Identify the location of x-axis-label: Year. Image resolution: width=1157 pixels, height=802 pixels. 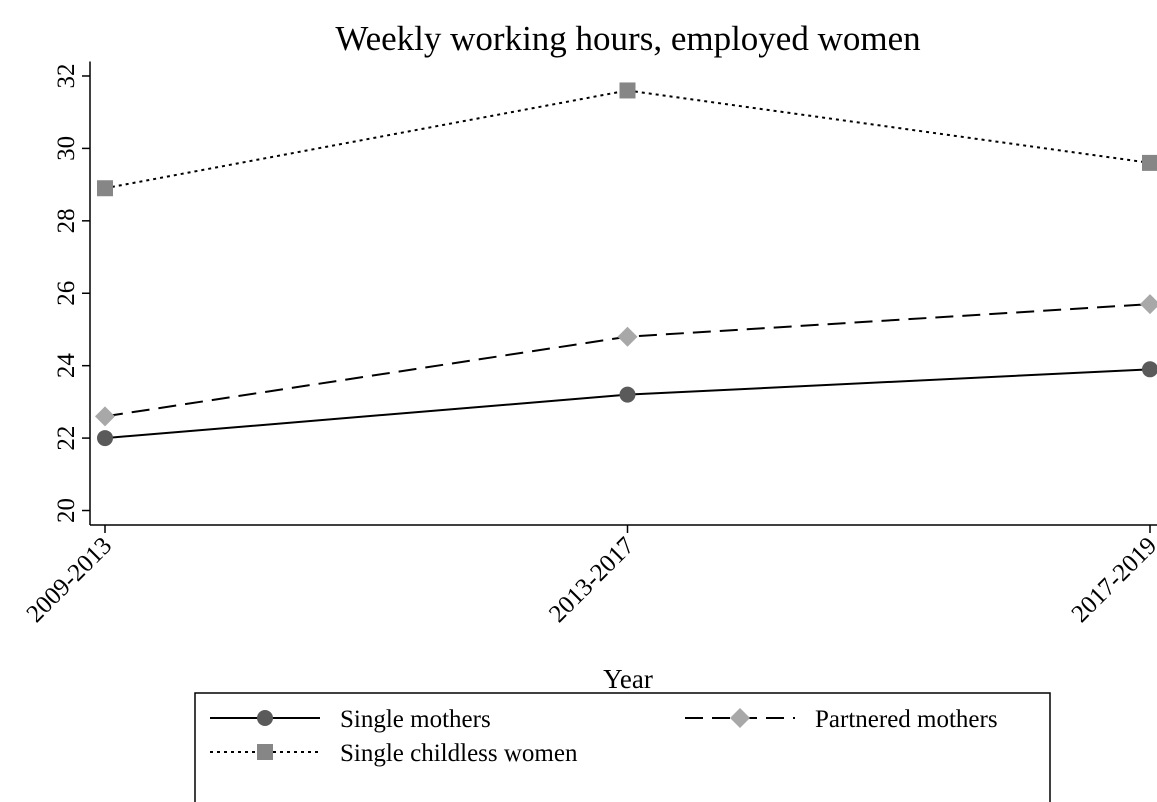
(628, 679).